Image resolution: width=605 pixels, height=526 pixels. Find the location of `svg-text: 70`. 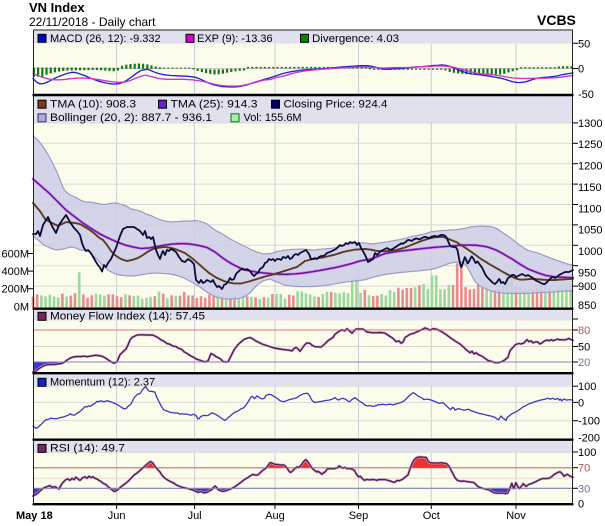

svg-text: 70 is located at coordinates (584, 469).